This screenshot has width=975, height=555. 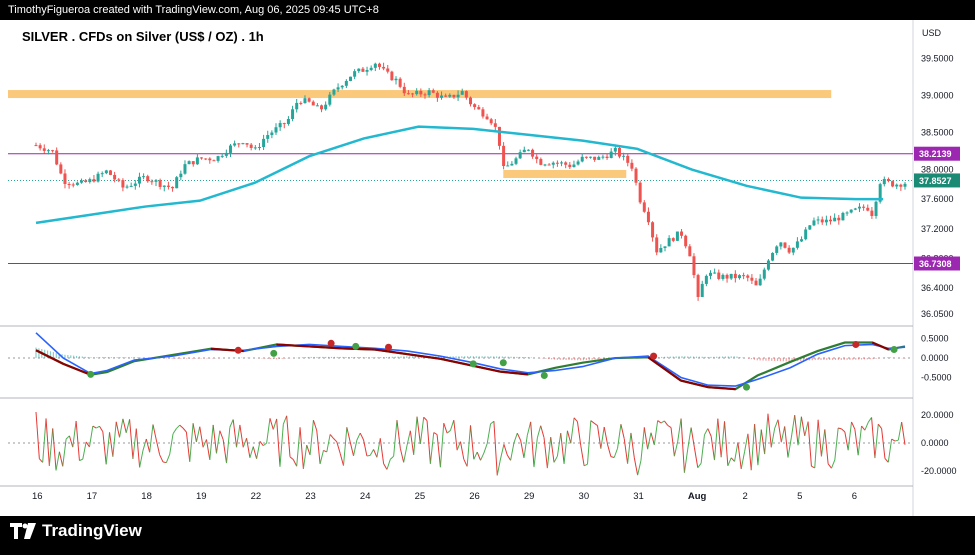 I want to click on price-tick-label: 39.0000, so click(x=937, y=96).